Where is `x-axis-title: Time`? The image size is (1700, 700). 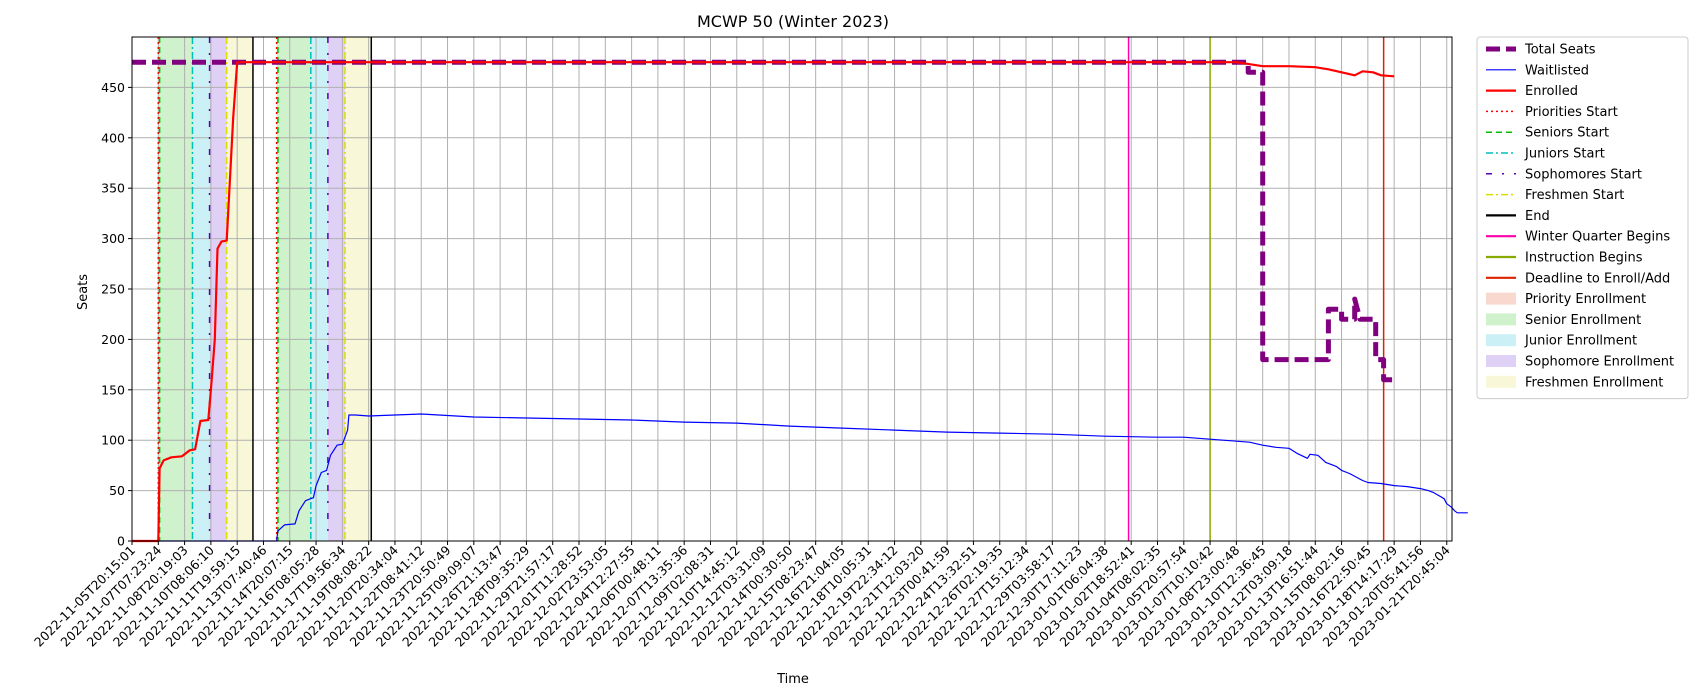 x-axis-title: Time is located at coordinates (792, 679).